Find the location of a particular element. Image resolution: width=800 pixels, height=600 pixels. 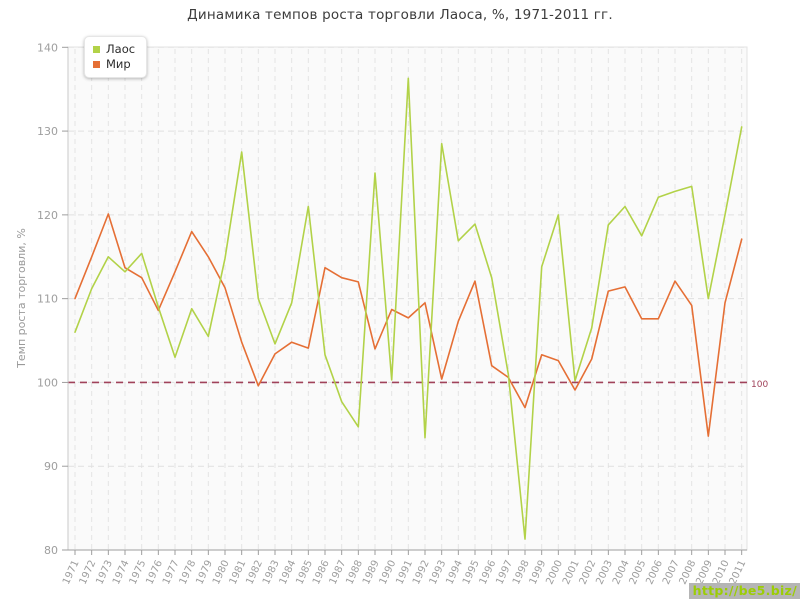

laos-series-swatch-icon is located at coordinates (96, 49).